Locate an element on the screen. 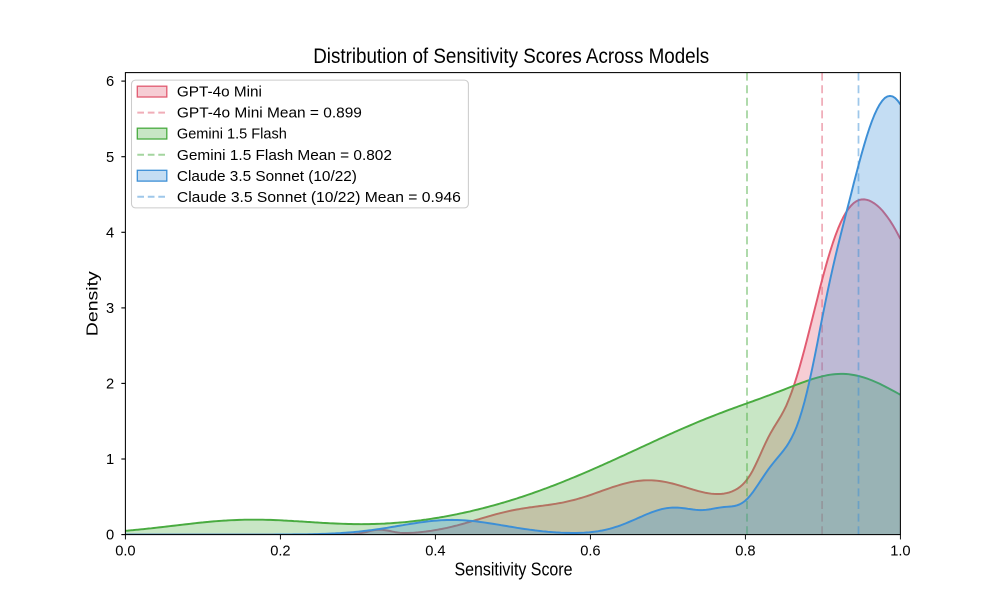 The height and width of the screenshot is (605, 1000). svg-text: Density is located at coordinates (93, 303).